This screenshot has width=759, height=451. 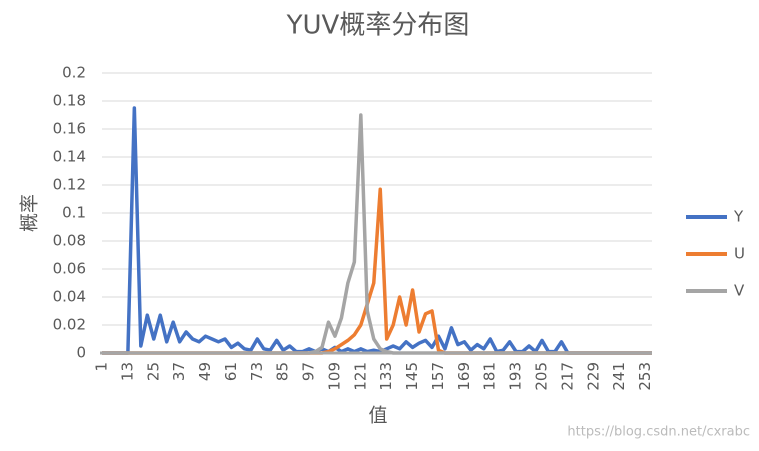 What do you see at coordinates (153, 371) in the screenshot?
I see `x-tick-label: 25` at bounding box center [153, 371].